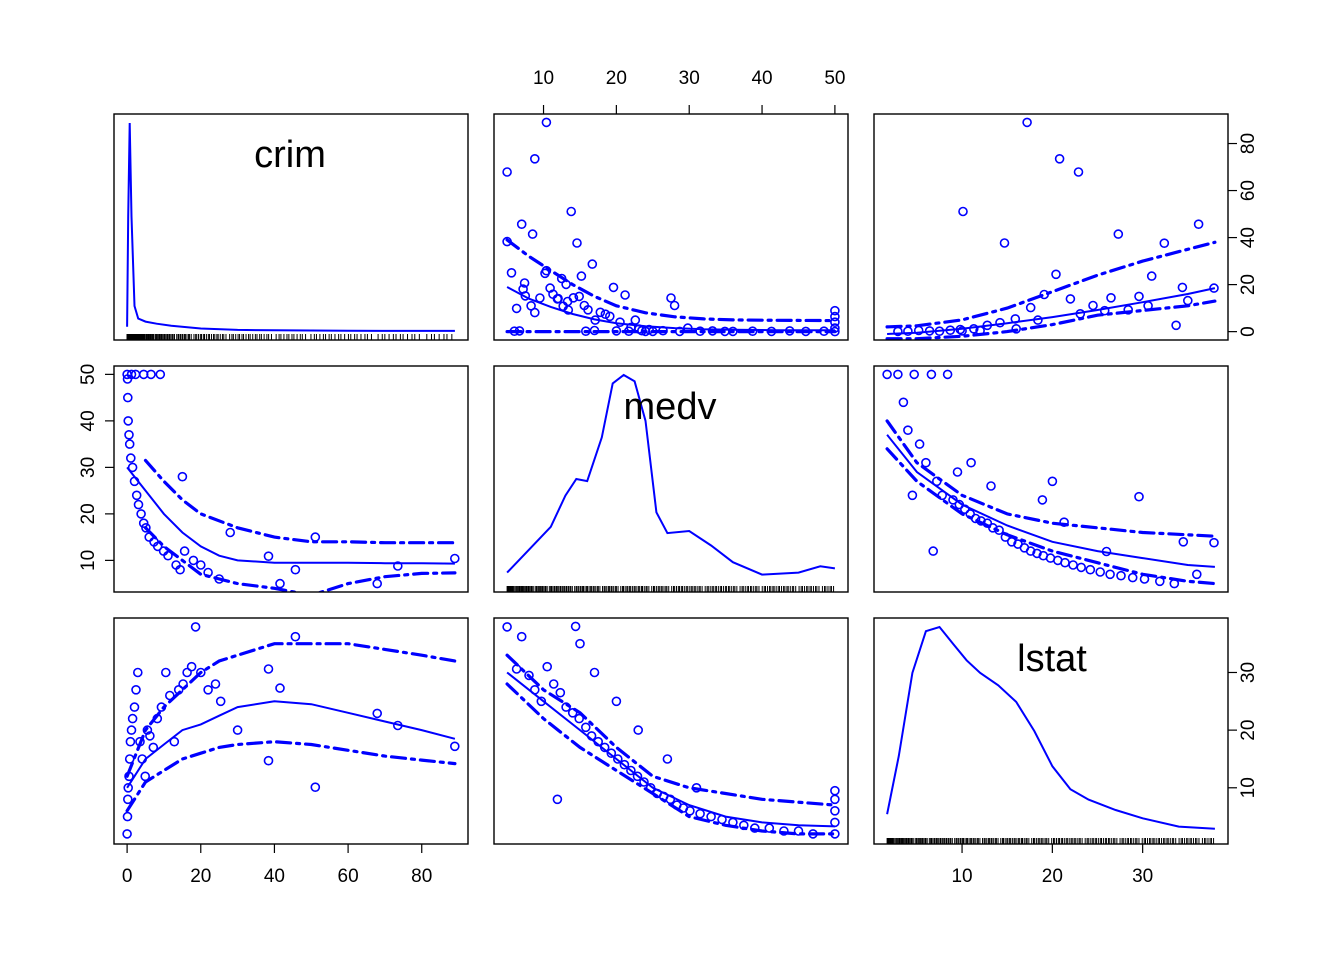 This screenshot has height=960, width=1344. Describe the element at coordinates (348, 876) in the screenshot. I see `tick-label-bottom-crim: 60` at that location.